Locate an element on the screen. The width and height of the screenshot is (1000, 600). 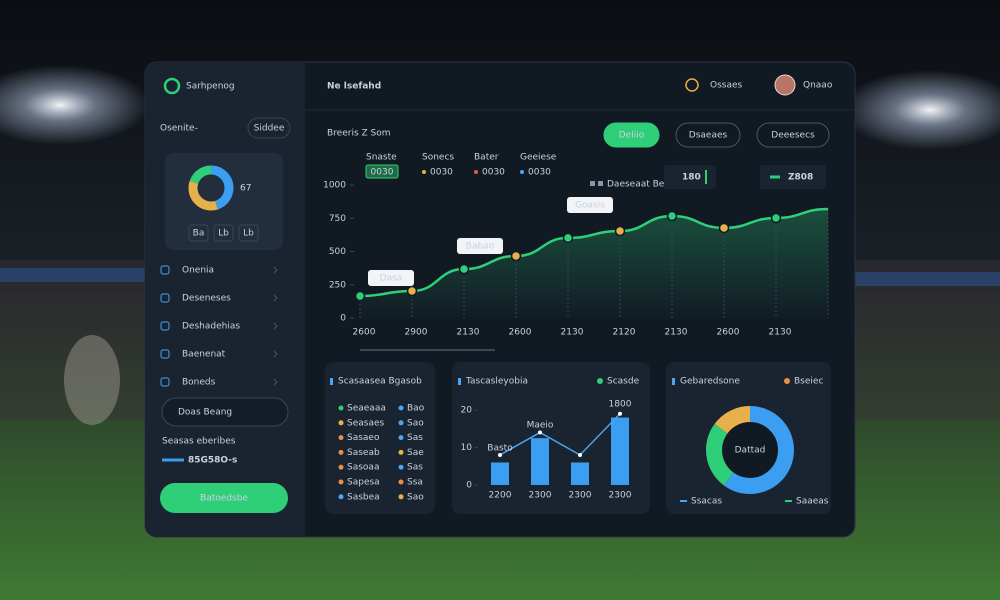
nav-item: Boneds is located at coordinates (199, 383).